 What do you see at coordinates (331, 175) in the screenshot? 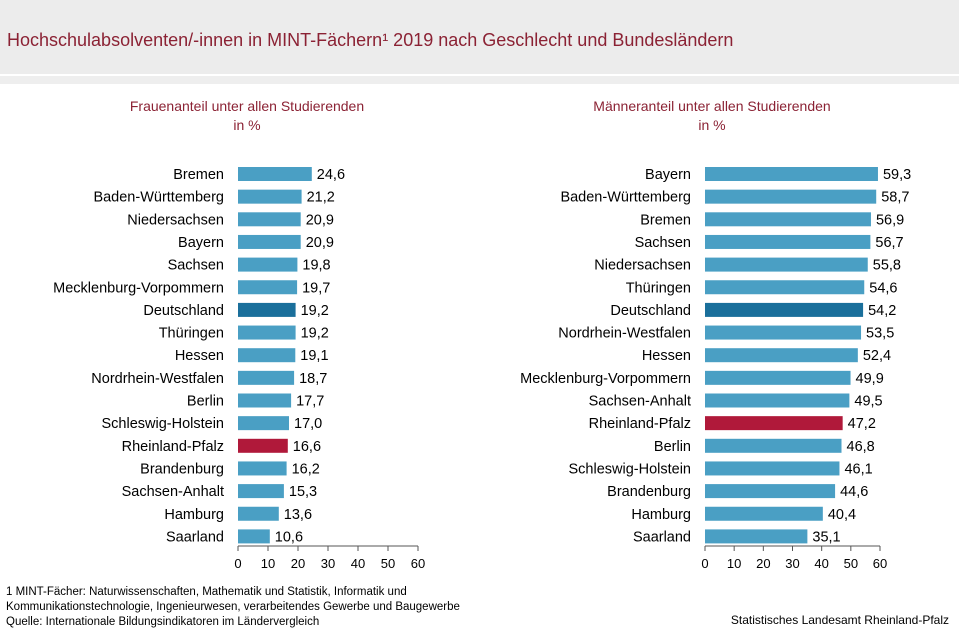
I see `value-label: 24,6` at bounding box center [331, 175].